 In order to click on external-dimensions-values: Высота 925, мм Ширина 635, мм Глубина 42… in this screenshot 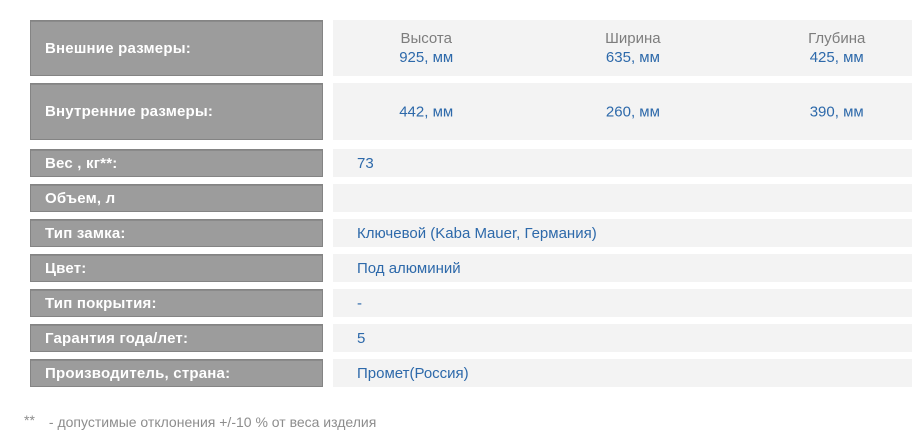, I will do `click(622, 48)`.